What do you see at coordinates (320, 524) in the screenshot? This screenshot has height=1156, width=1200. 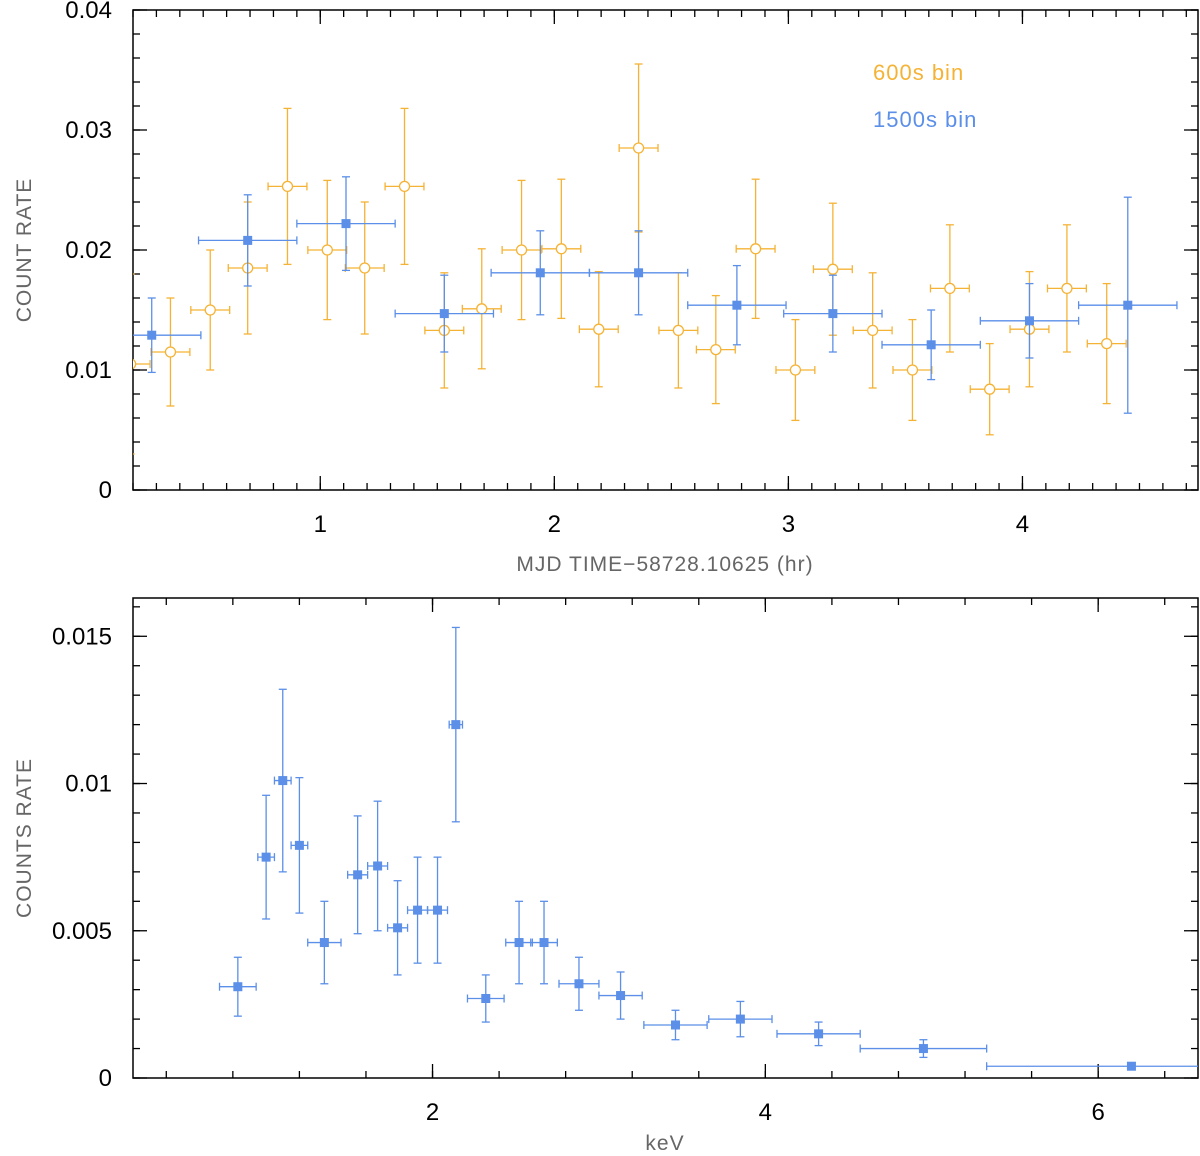 I see `light-curve-x-tick-label: 1` at bounding box center [320, 524].